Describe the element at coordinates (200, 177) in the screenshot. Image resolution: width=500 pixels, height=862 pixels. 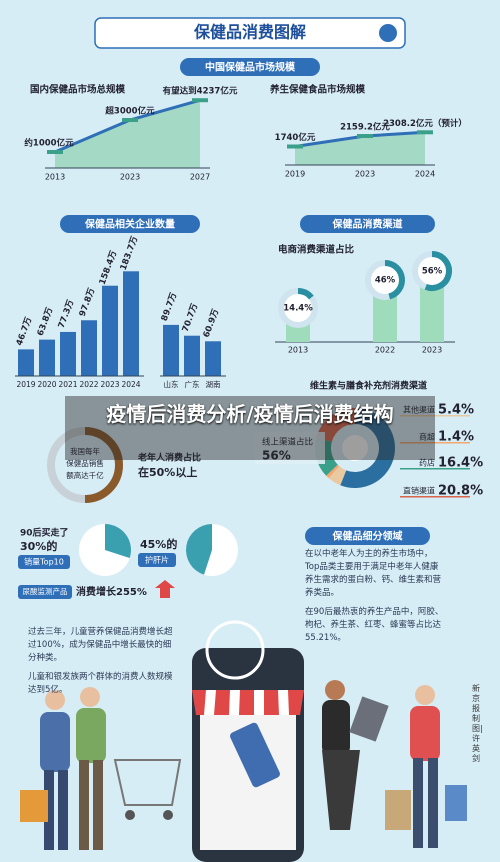
I see `x-tick-label: 2027` at that location.